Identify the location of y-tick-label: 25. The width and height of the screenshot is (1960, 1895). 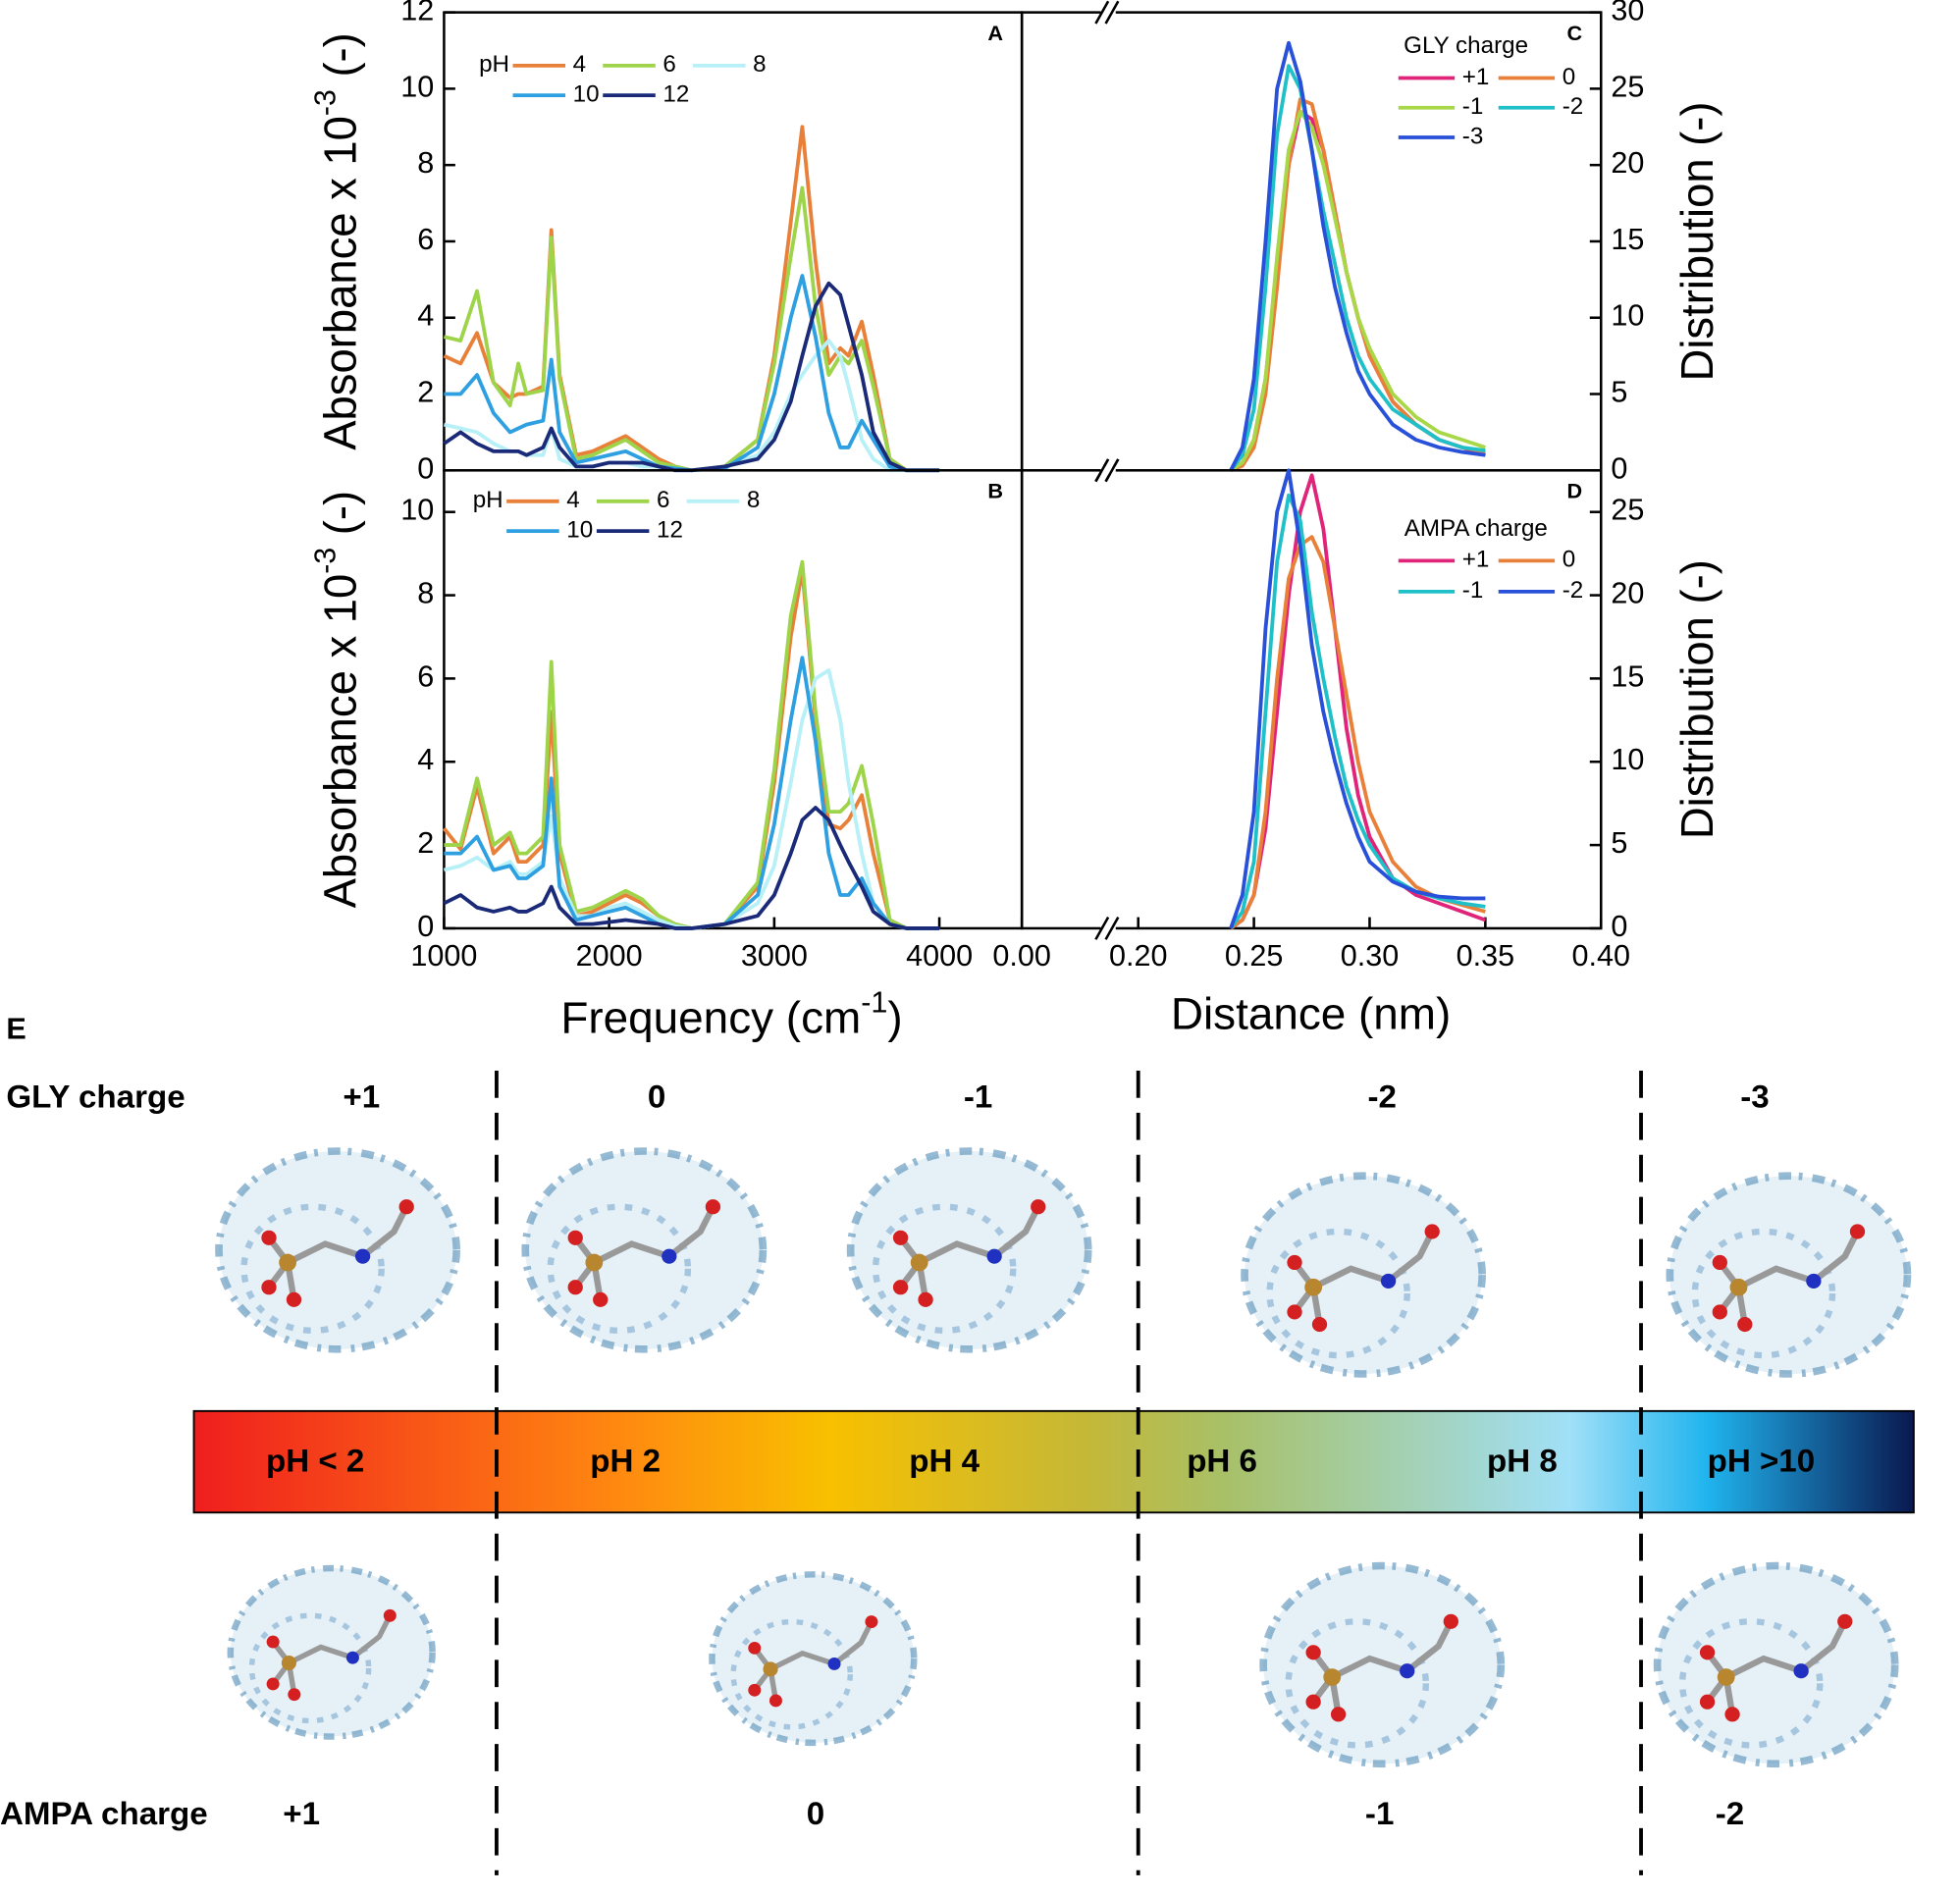
(1628, 87).